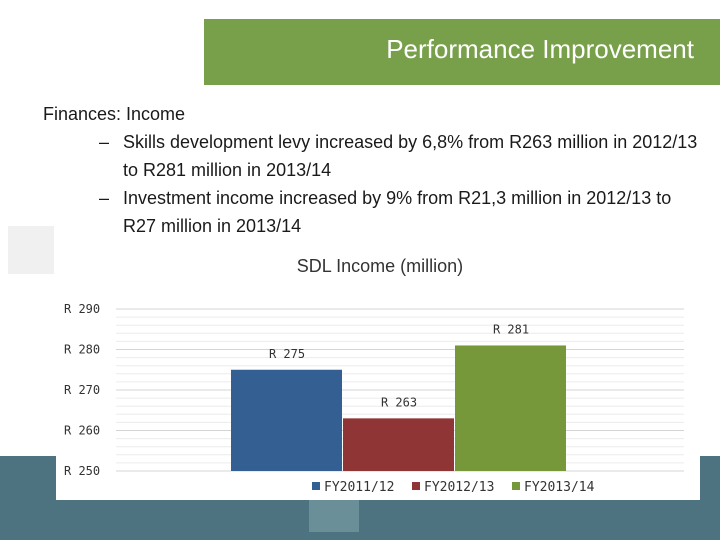 Image resolution: width=720 pixels, height=540 pixels. I want to click on legend-label: FY2011/12, so click(359, 487).